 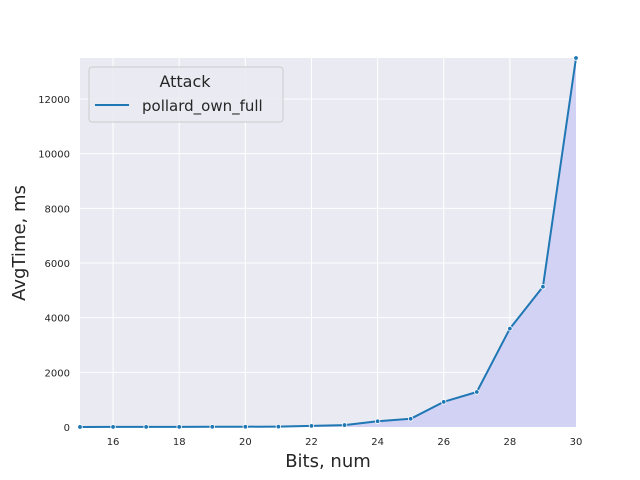 I want to click on legend-title: Attack, so click(x=185, y=81).